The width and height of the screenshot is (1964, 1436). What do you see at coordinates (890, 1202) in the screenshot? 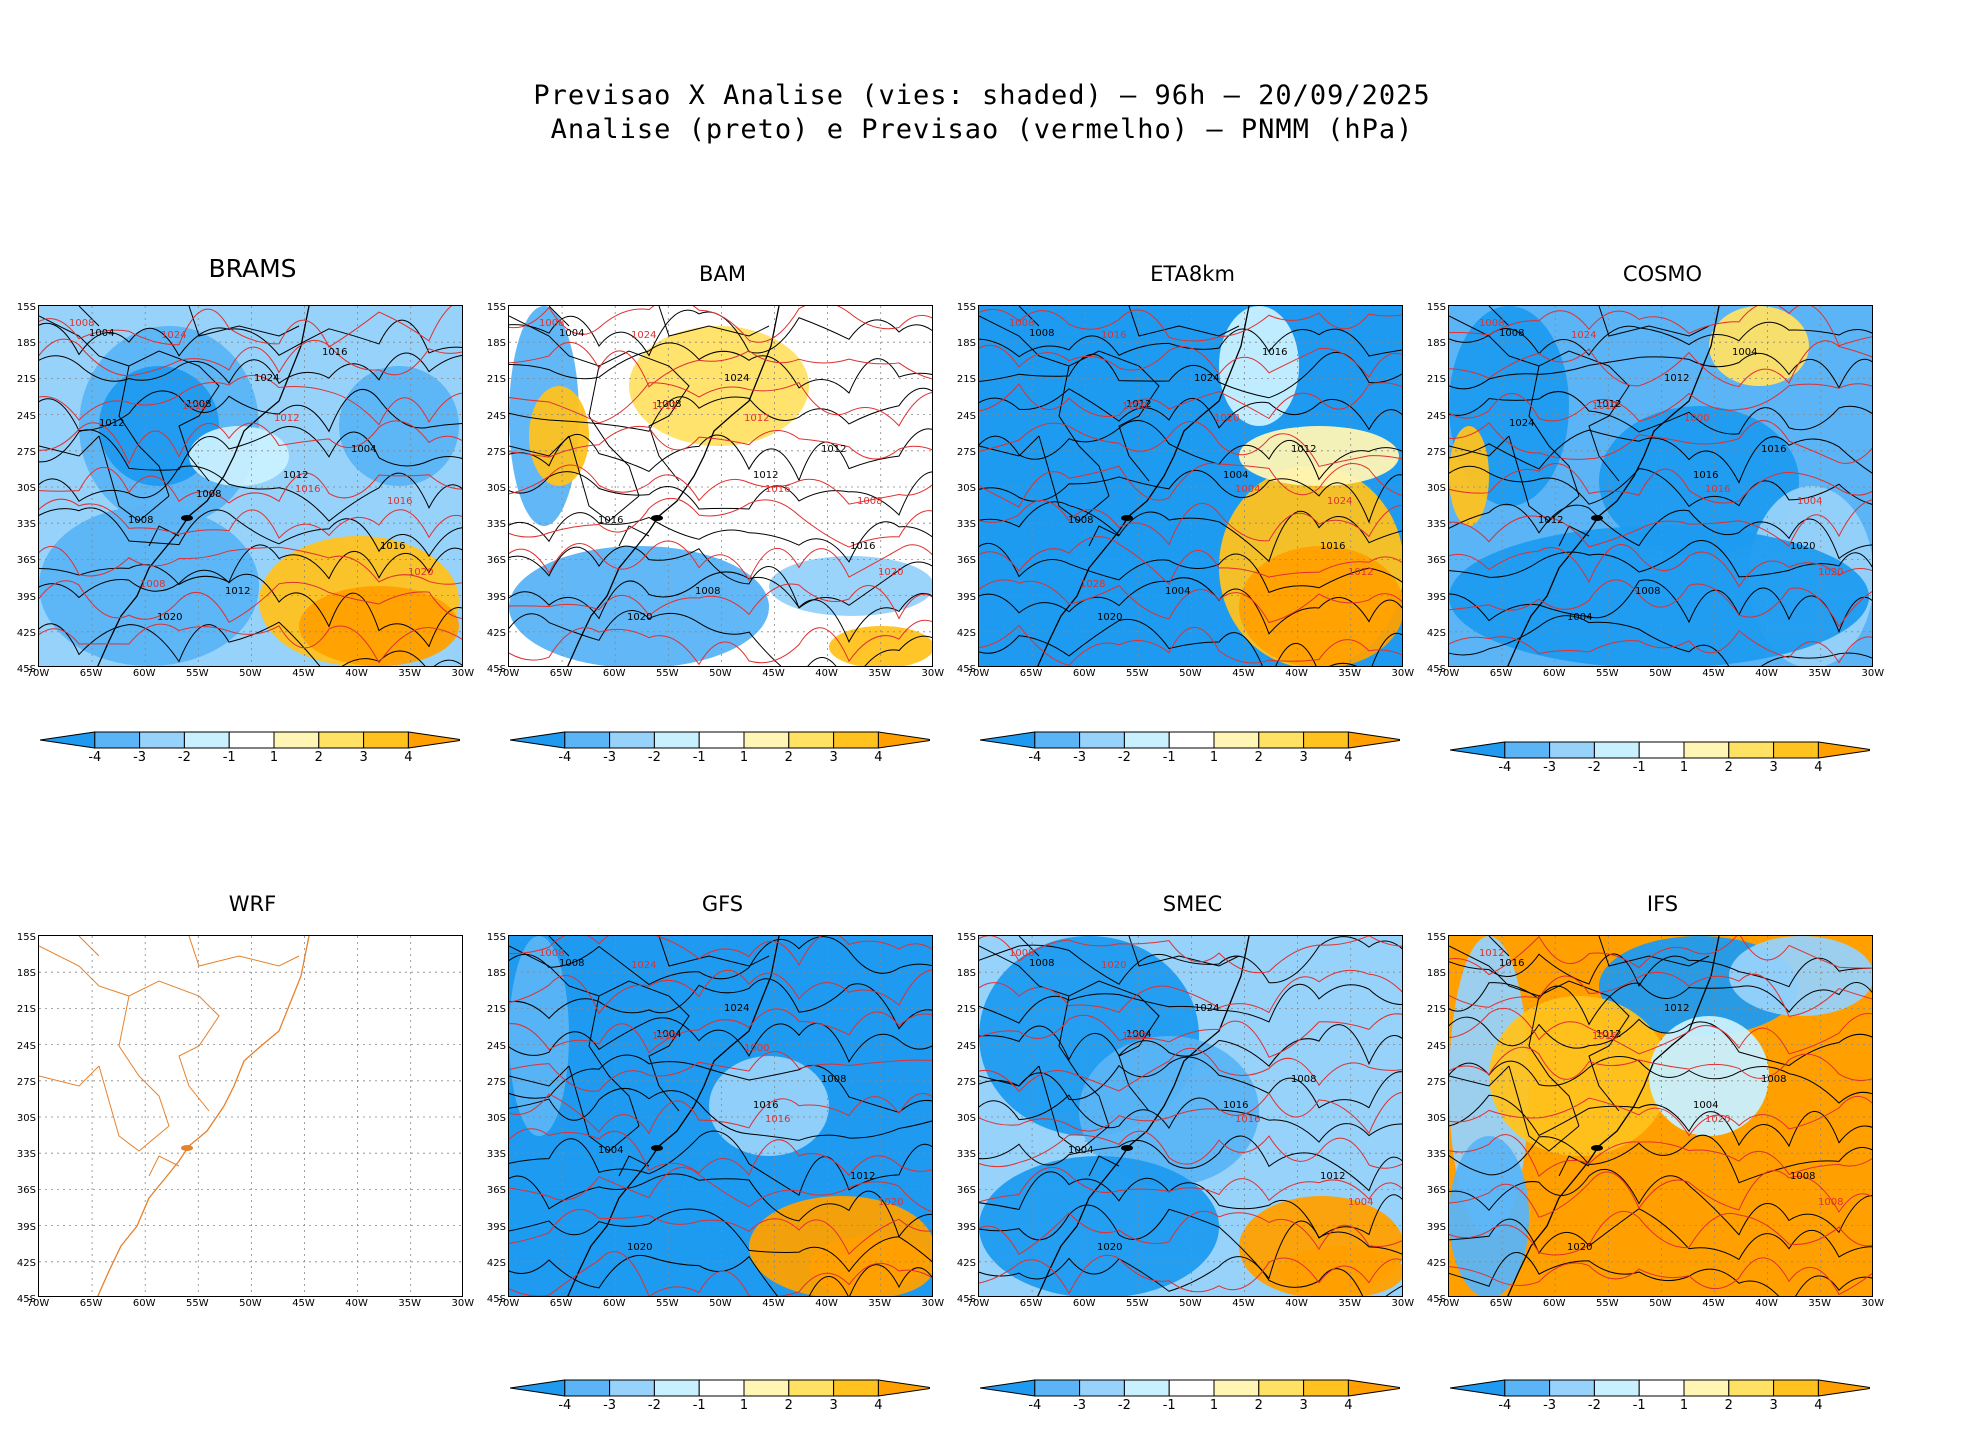
I see `forecast-contour-label: 1020` at bounding box center [890, 1202].